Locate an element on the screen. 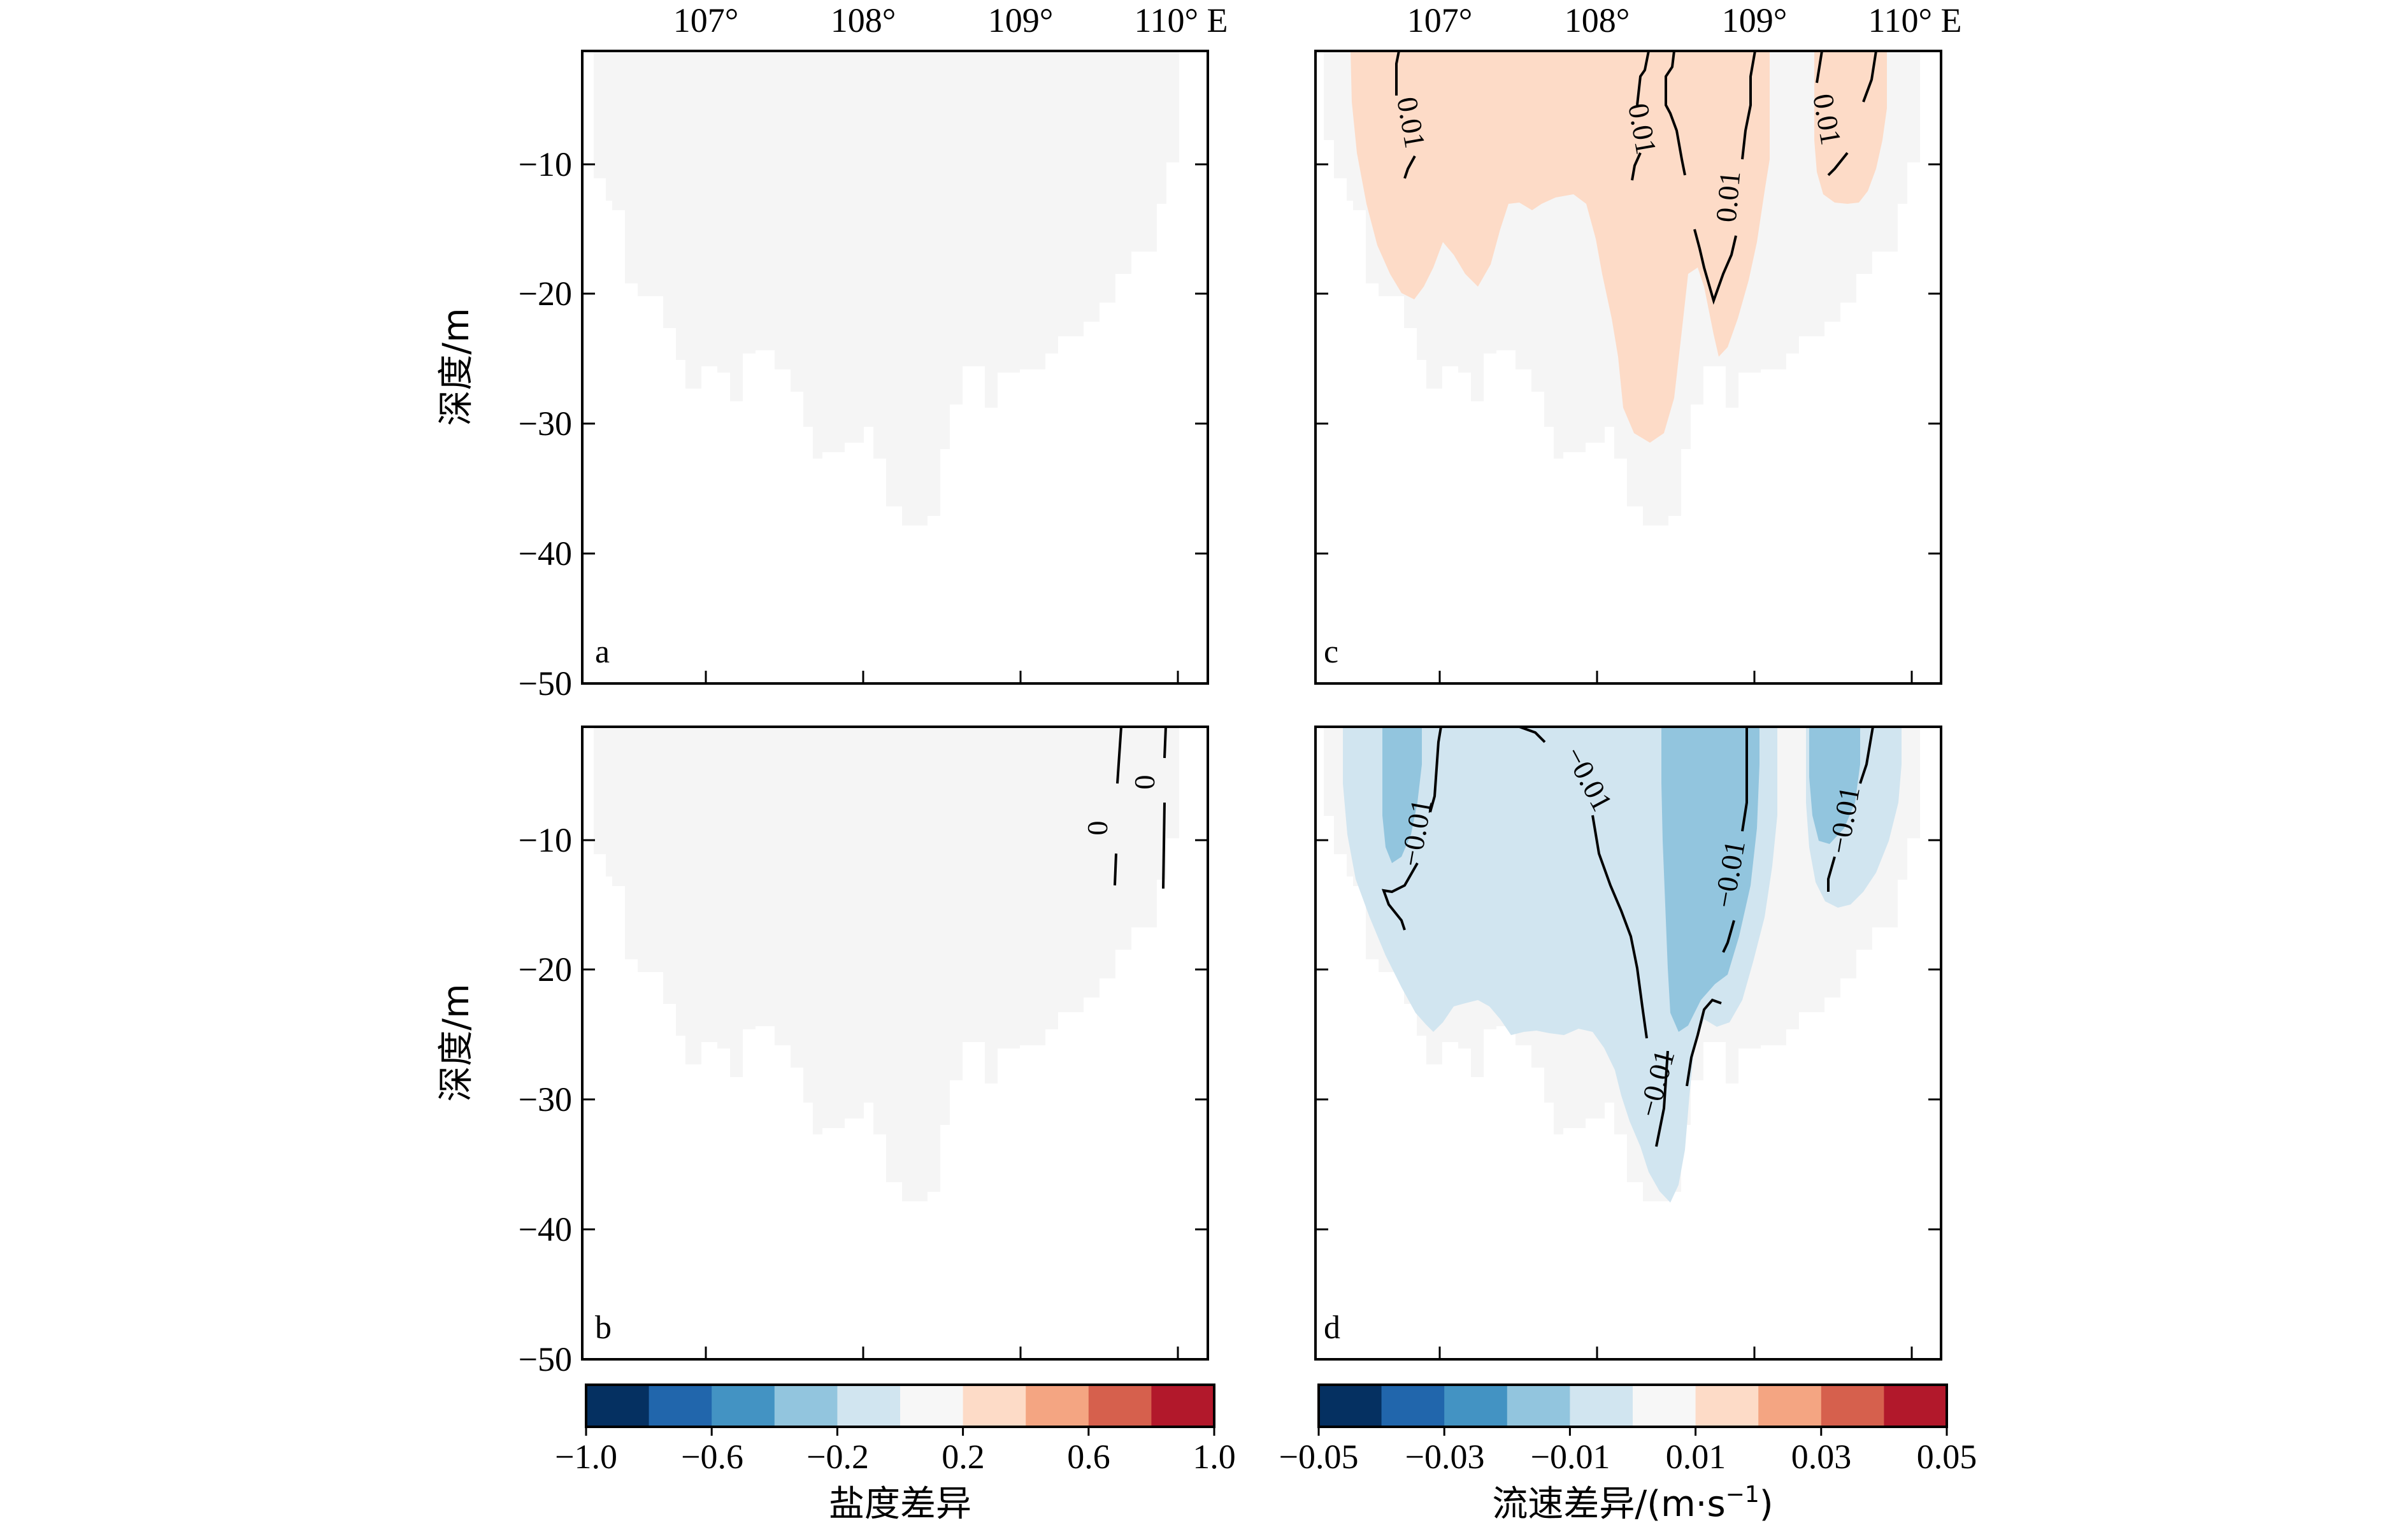 The width and height of the screenshot is (2408, 1523). x-tick-label-a-108: 108° is located at coordinates (863, 20).